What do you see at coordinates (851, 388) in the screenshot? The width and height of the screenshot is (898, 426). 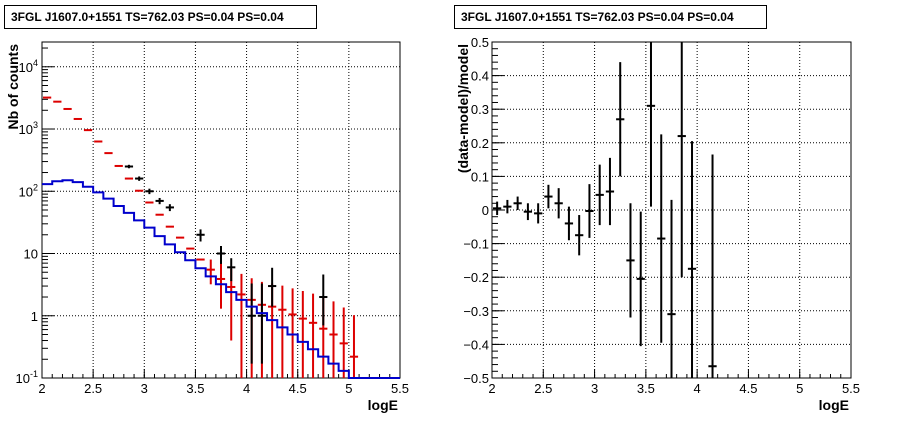 I see `right-x-tick-label: 5.5` at bounding box center [851, 388].